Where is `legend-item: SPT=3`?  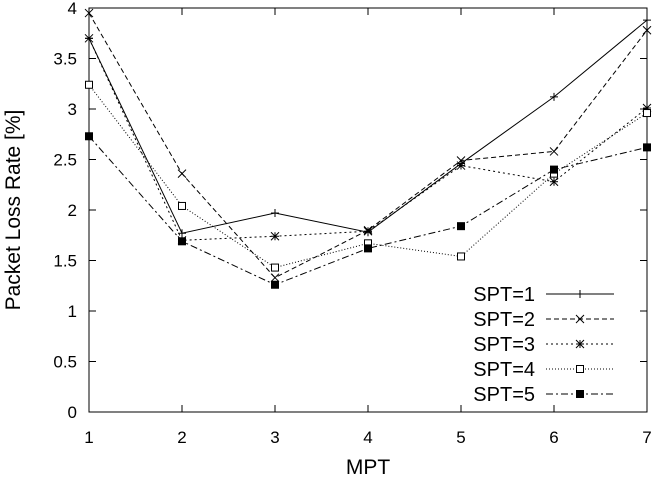
legend-item: SPT=3 is located at coordinates (543, 345).